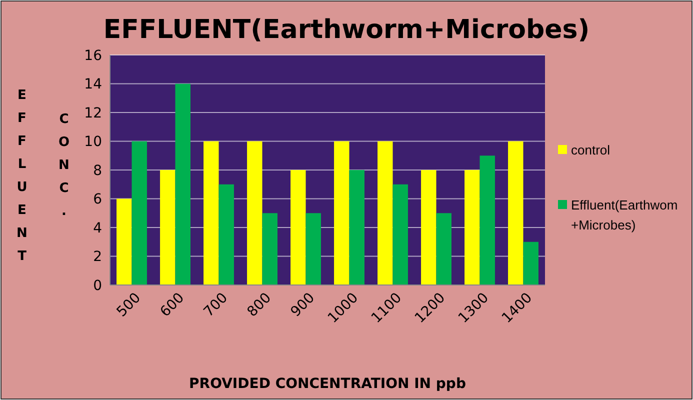  What do you see at coordinates (93, 84) in the screenshot?
I see `y-tick-label: 14` at bounding box center [93, 84].